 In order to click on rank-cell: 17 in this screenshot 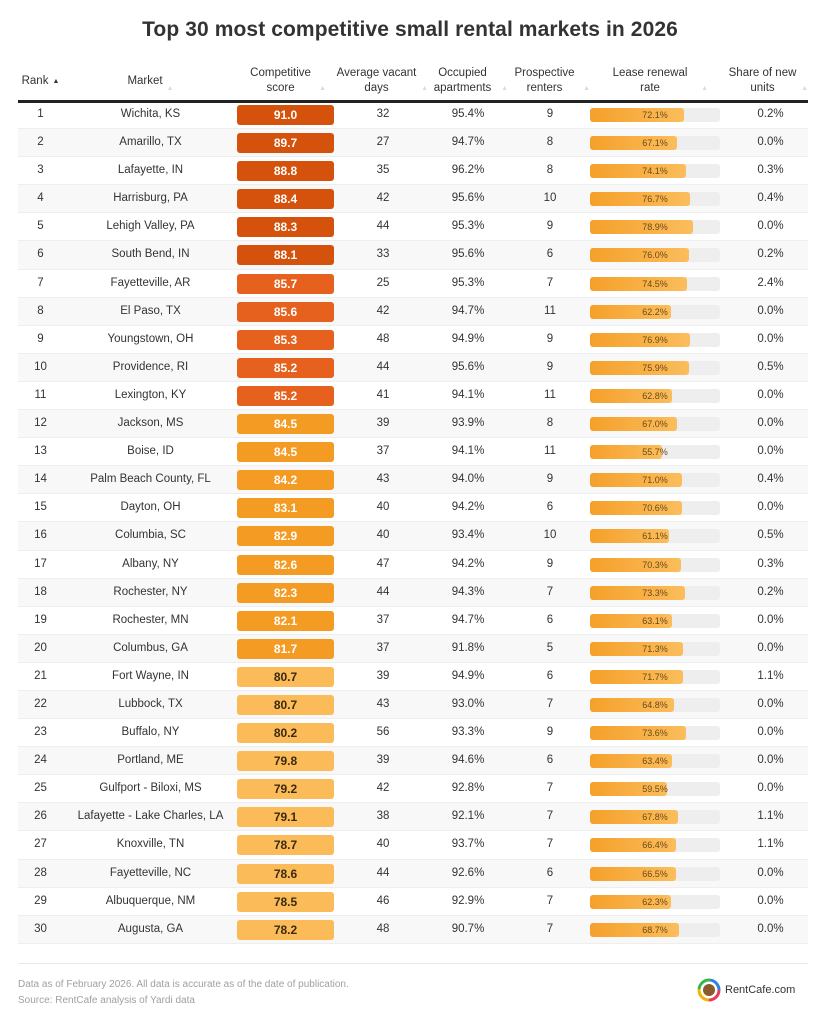, I will do `click(40, 563)`.